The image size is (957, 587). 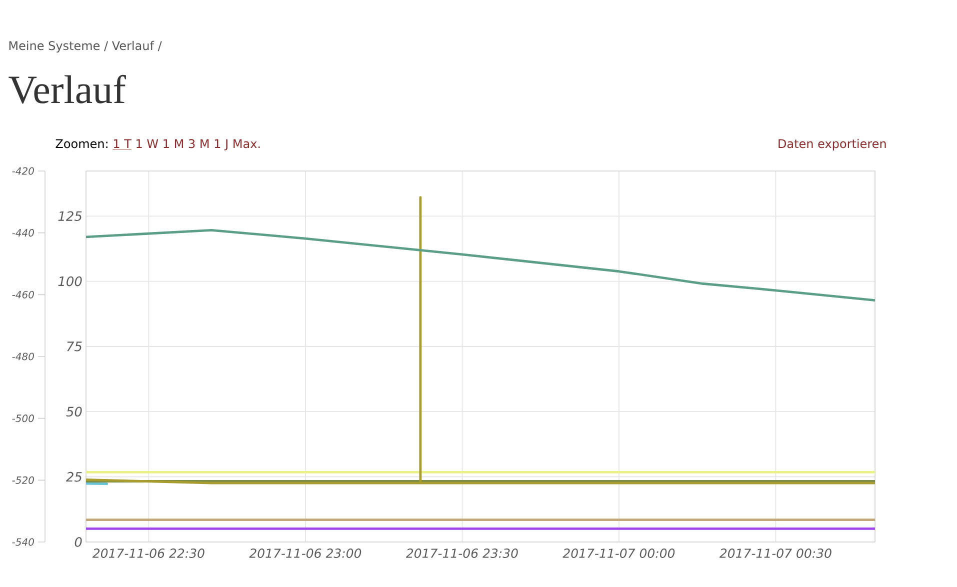 What do you see at coordinates (23, 233) in the screenshot?
I see `y2-tick-label: -440` at bounding box center [23, 233].